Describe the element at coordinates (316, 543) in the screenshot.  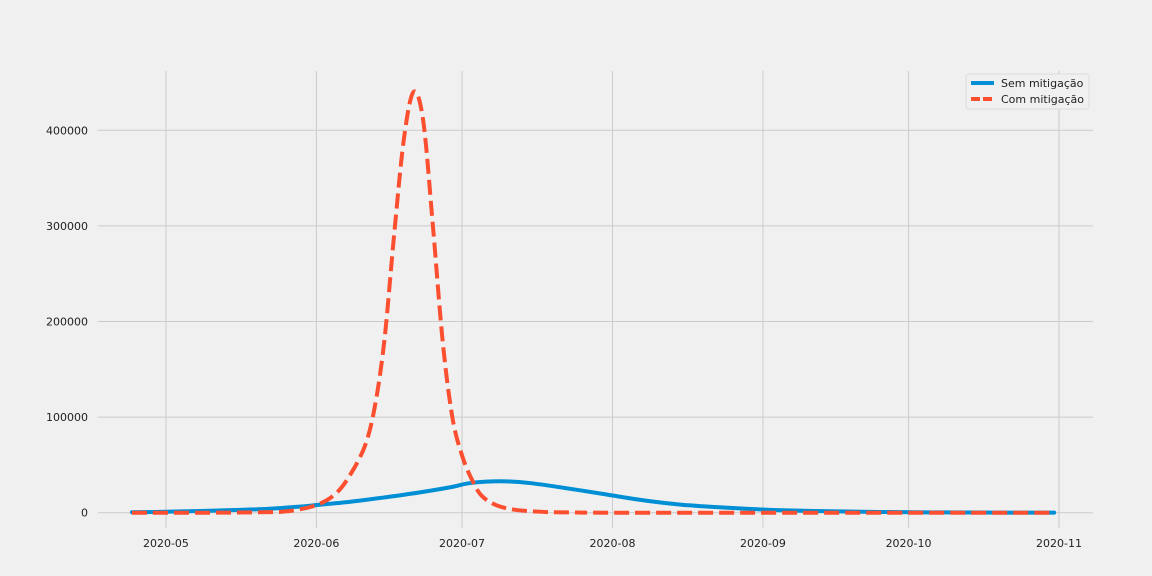
I see `x-tick-label: 2020-06` at that location.